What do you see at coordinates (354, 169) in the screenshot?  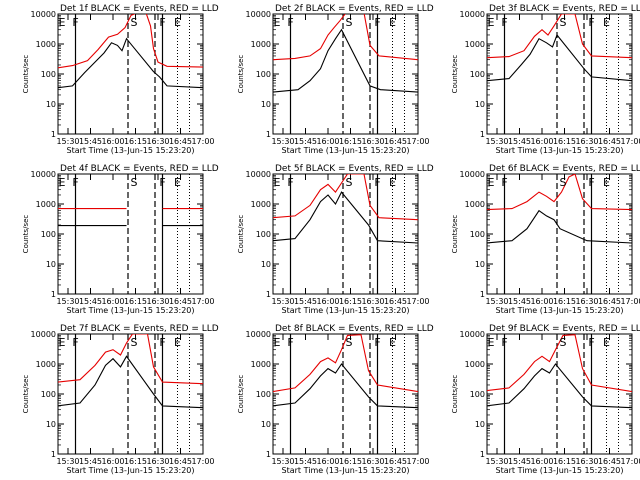 I see `panel-title: Det 5f BLACK = Events, RED = LLD` at bounding box center [354, 169].